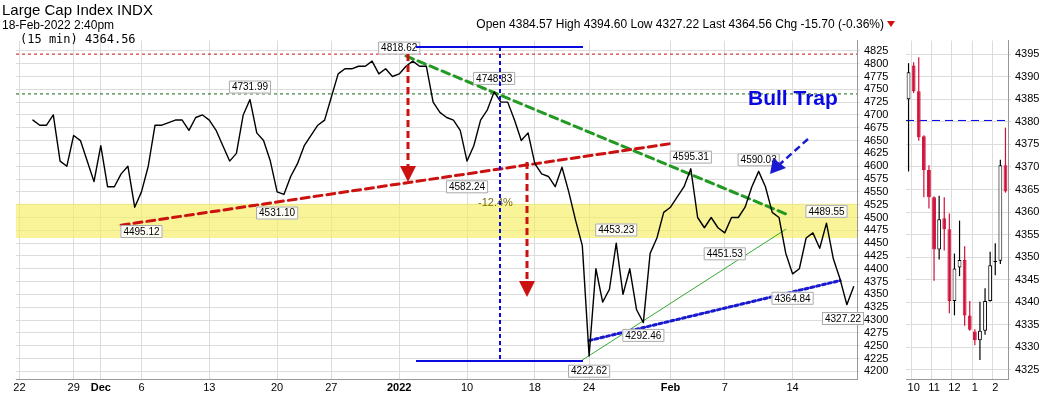  I want to click on annotation: 4531.10, so click(277, 213).